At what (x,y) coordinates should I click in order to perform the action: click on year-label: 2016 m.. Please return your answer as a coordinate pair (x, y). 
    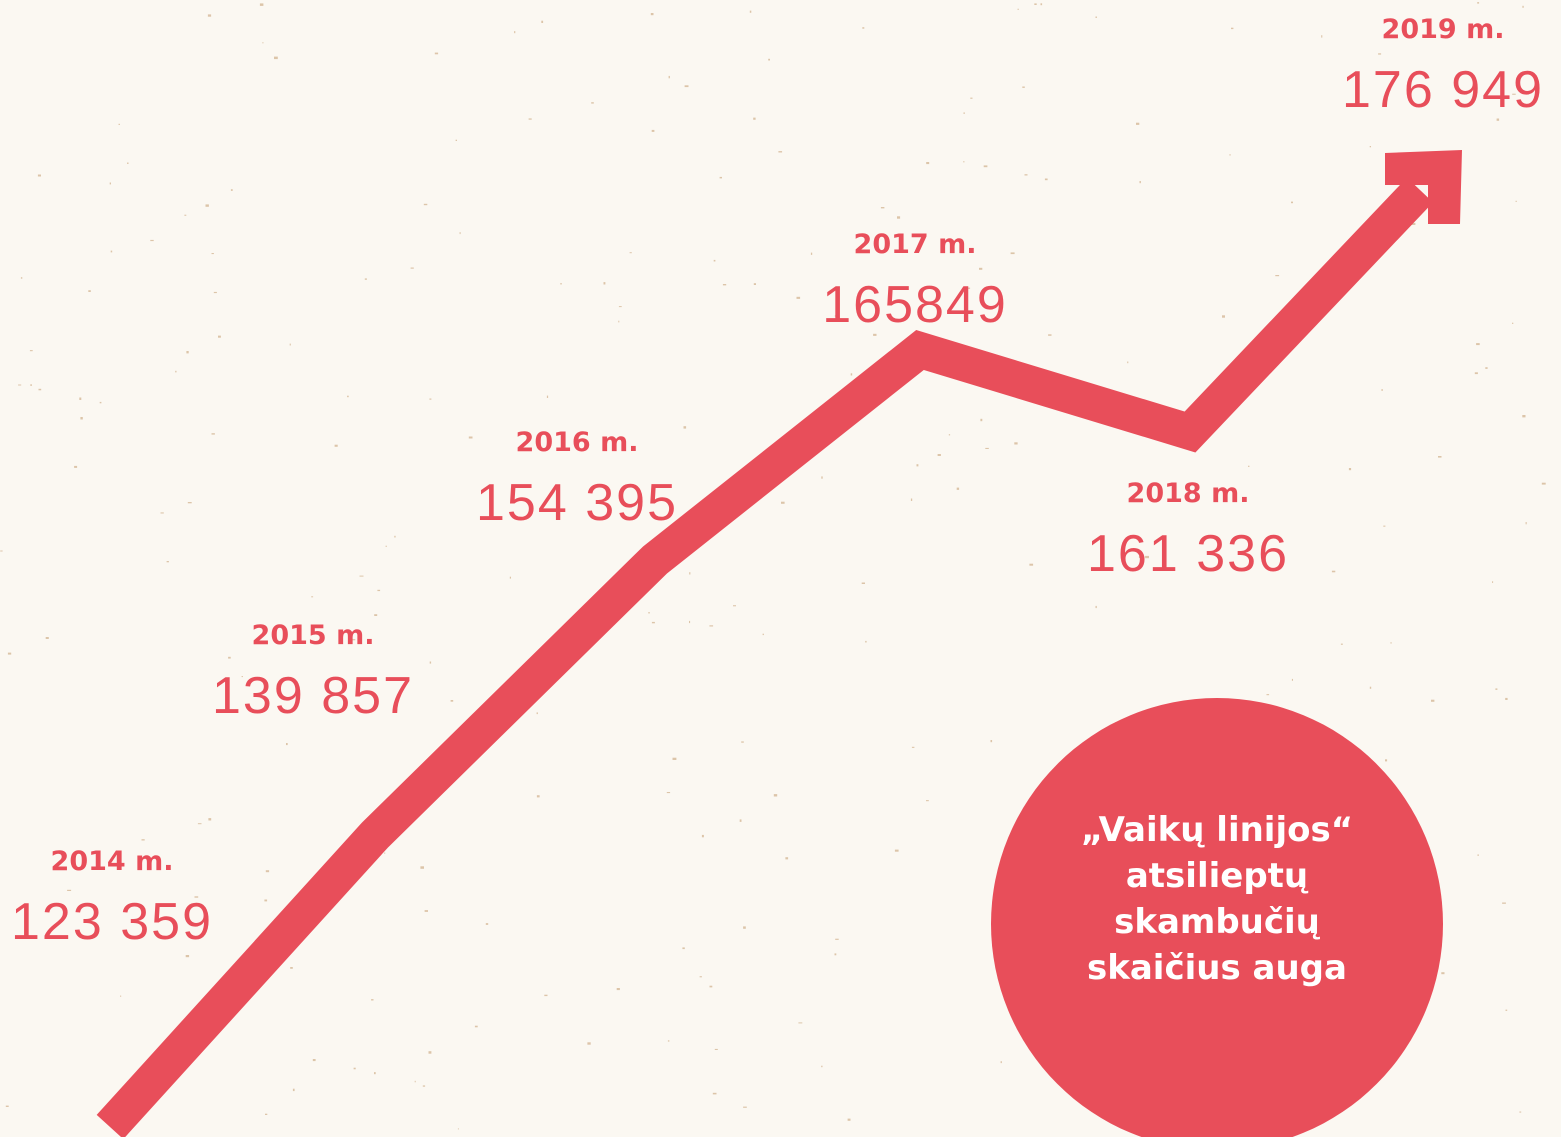
    Looking at the image, I should click on (577, 442).